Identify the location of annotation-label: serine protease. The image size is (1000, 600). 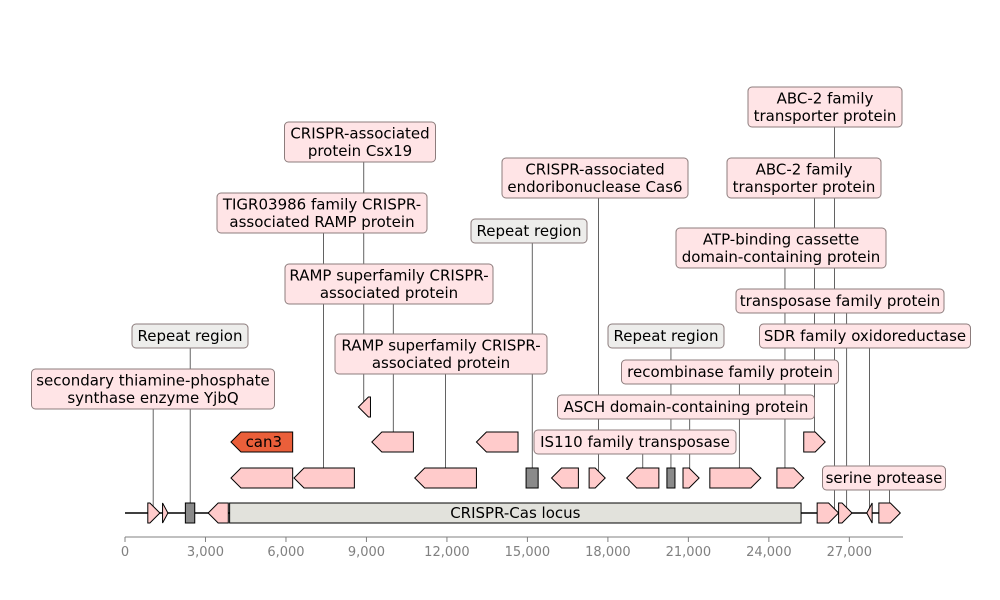
(884, 478).